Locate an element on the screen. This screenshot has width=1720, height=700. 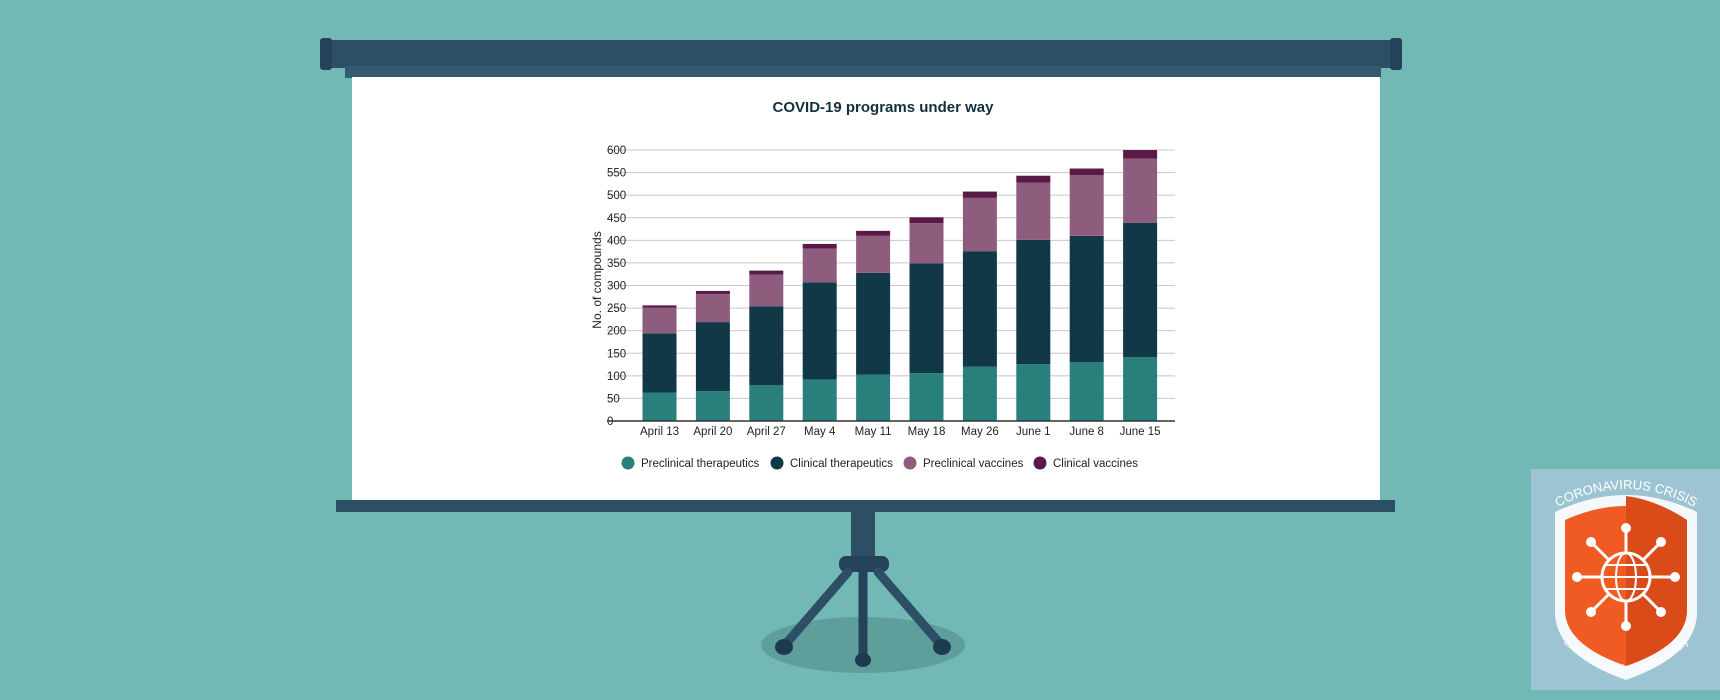
stand-leg-left is located at coordinates (816, 609).